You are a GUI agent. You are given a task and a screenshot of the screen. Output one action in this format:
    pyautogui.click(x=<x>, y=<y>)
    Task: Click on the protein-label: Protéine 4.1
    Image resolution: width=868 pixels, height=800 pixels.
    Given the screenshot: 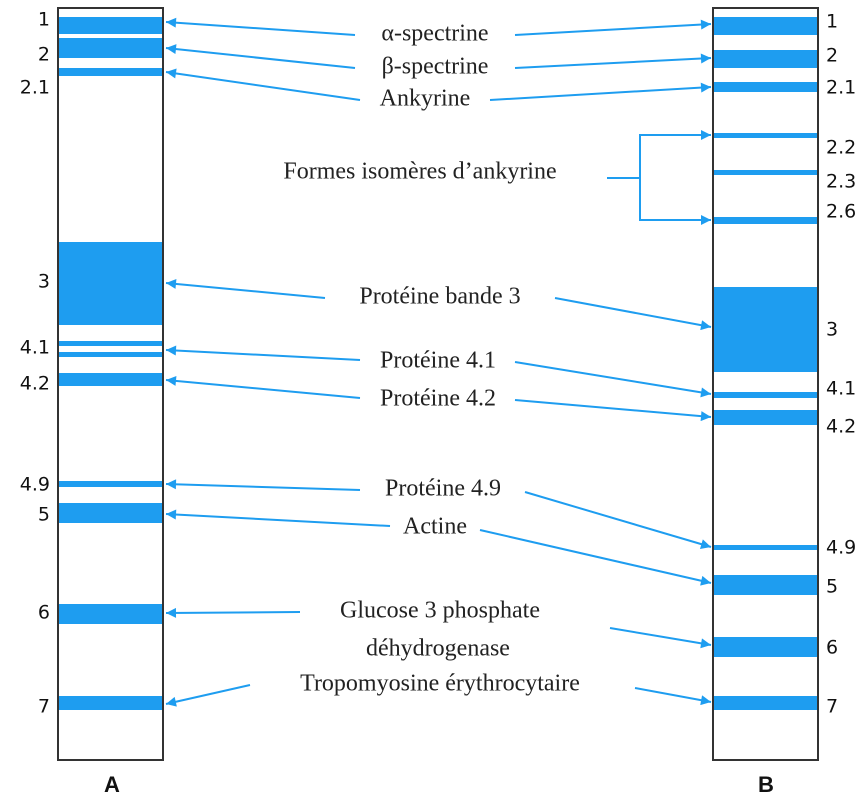 What is the action you would take?
    pyautogui.click(x=438, y=361)
    